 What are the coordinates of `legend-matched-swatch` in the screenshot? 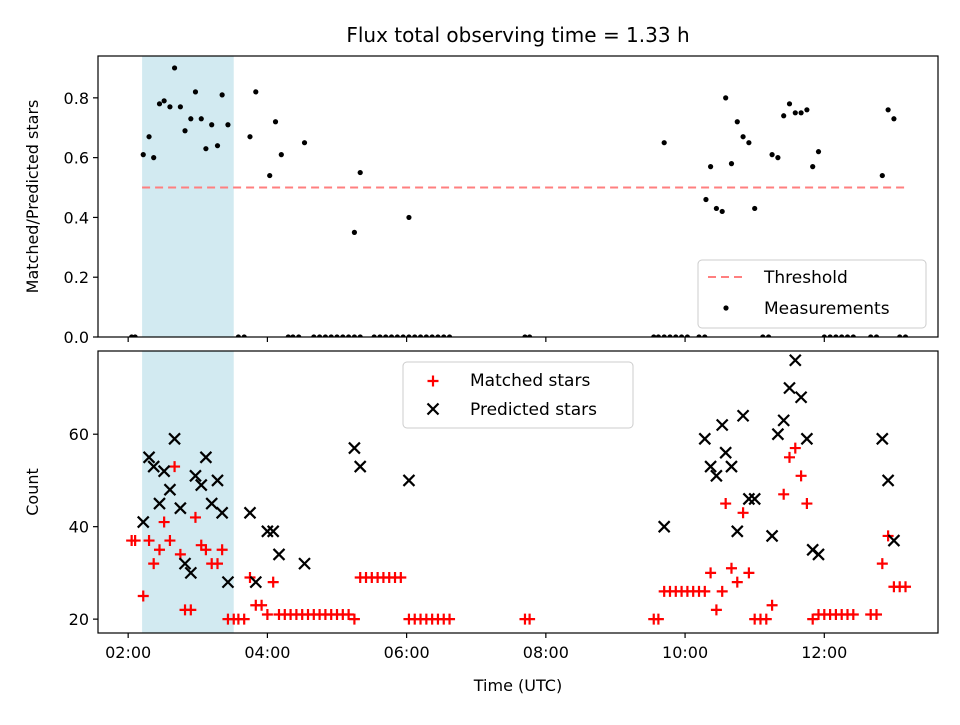 It's located at (433, 381).